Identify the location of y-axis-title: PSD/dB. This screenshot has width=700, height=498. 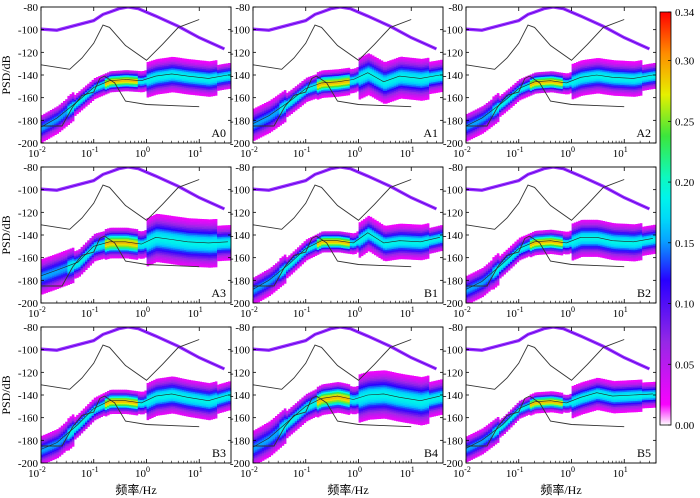
(6, 394).